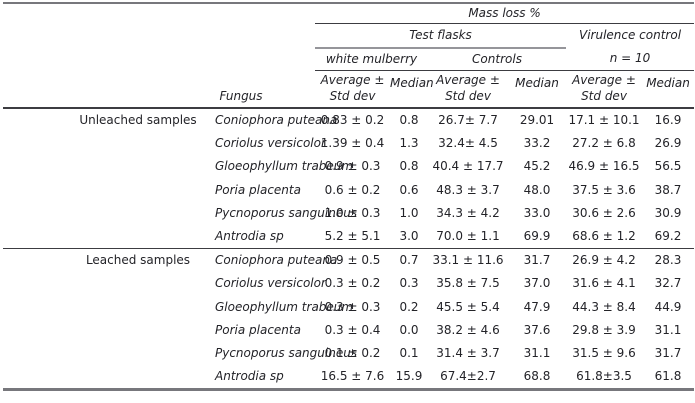  I want to click on value-cell: 30.6 ± 2.6, so click(604, 213).